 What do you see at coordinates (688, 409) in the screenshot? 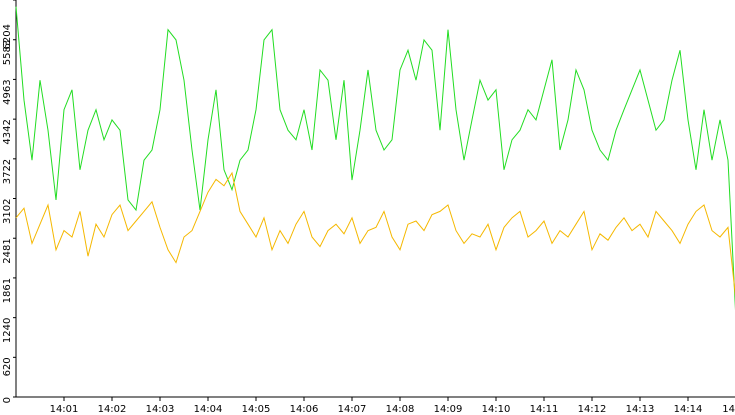
I see `x-tick-label: 14:14` at bounding box center [688, 409].